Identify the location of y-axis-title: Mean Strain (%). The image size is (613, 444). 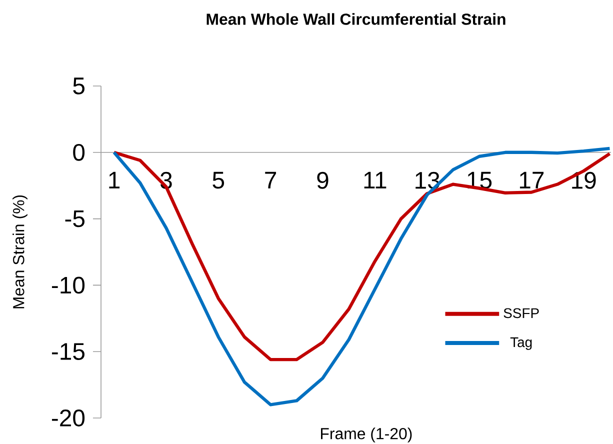
(20, 251).